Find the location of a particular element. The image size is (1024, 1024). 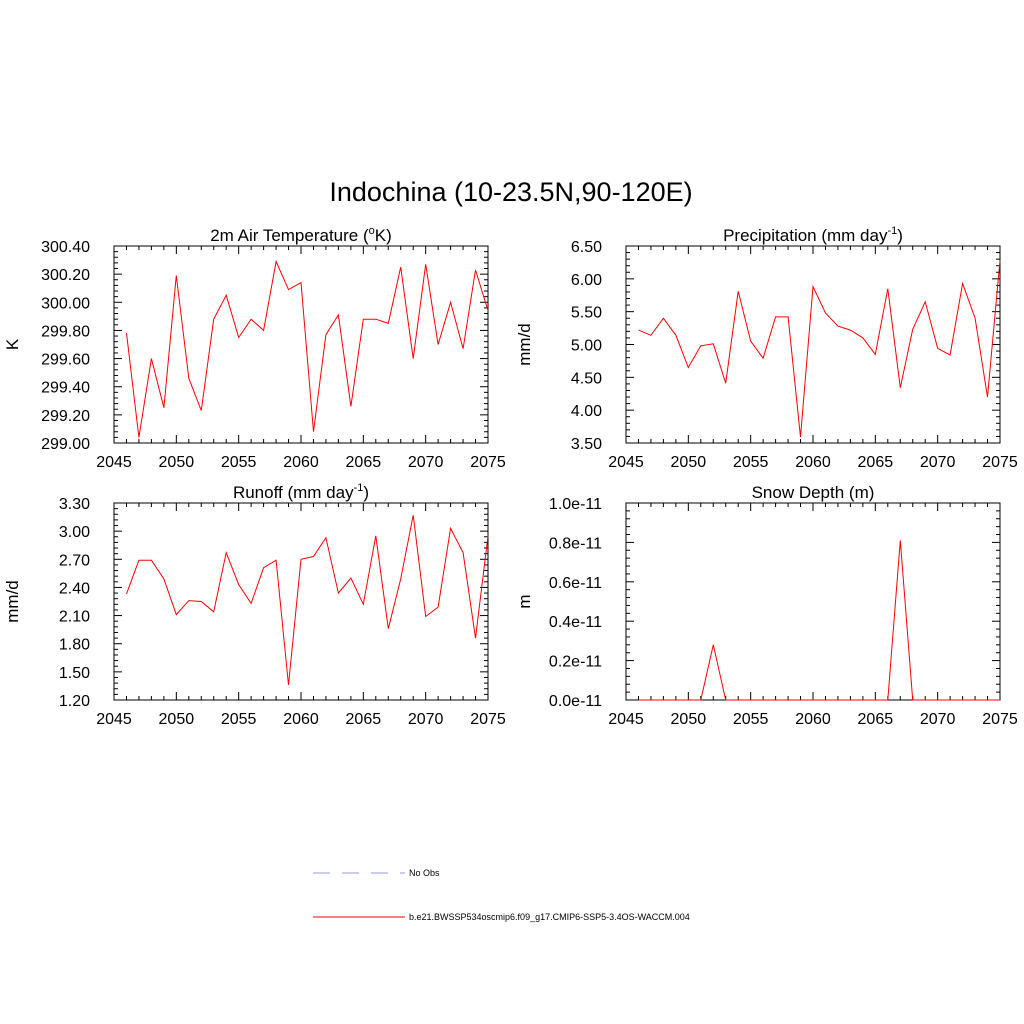

panel-title: Precipitation (mm day-1) is located at coordinates (813, 235).